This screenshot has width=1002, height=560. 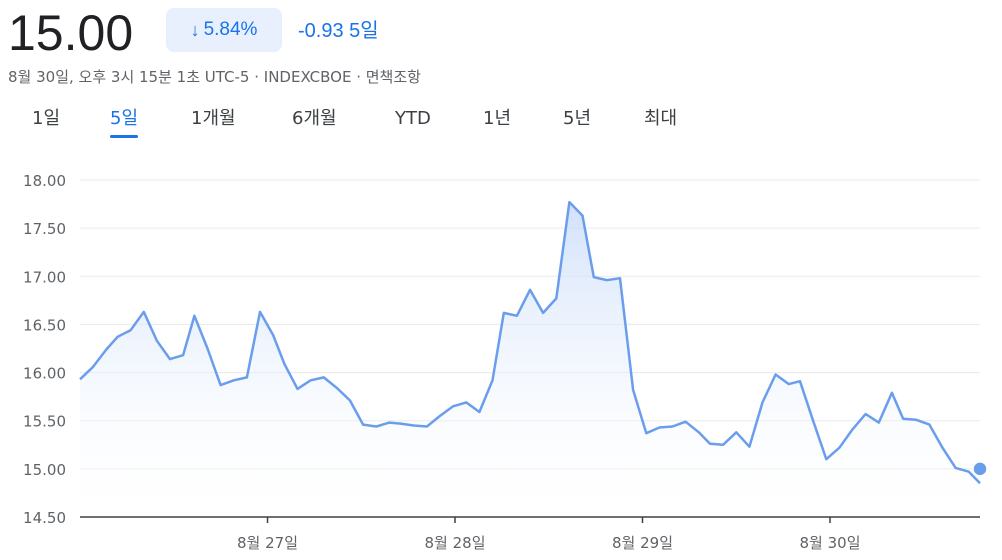 What do you see at coordinates (455, 543) in the screenshot?
I see `x-tick-label: 8월 28일` at bounding box center [455, 543].